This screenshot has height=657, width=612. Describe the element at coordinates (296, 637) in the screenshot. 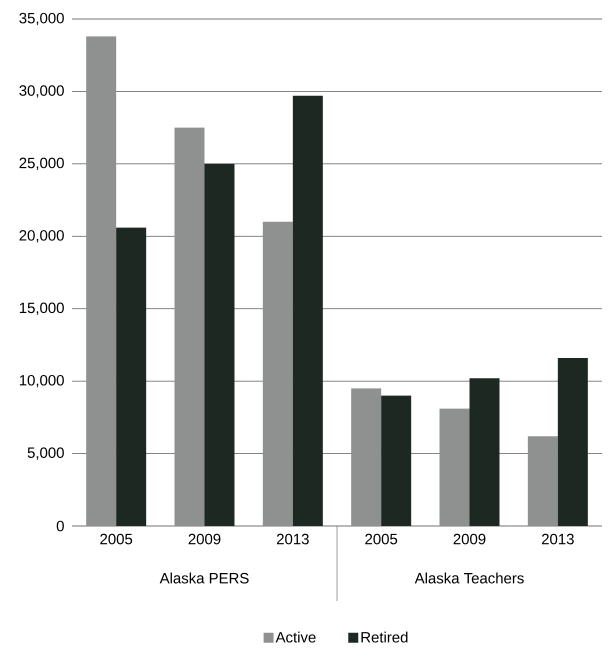

I see `legend-label: Active` at that location.